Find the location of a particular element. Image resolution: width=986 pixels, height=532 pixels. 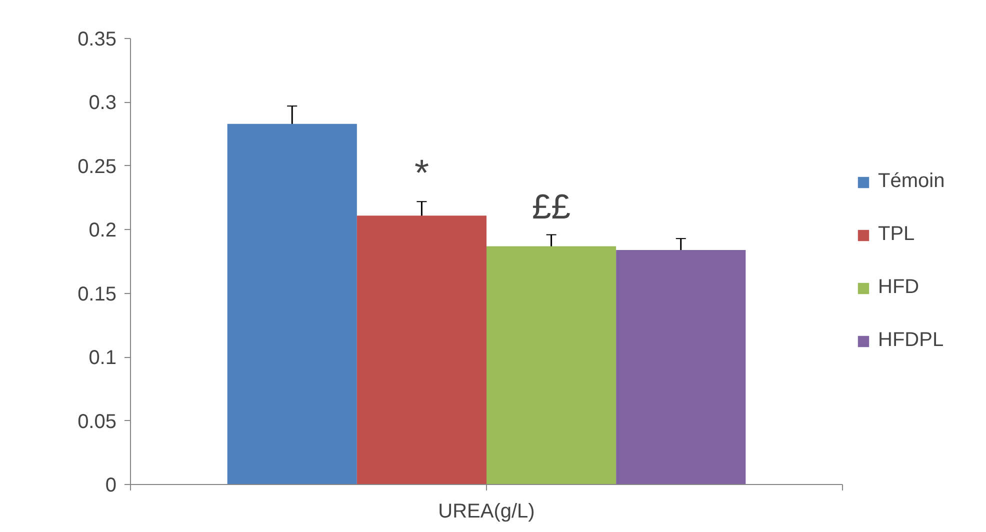

y-tick-label: 0 is located at coordinates (110, 485).